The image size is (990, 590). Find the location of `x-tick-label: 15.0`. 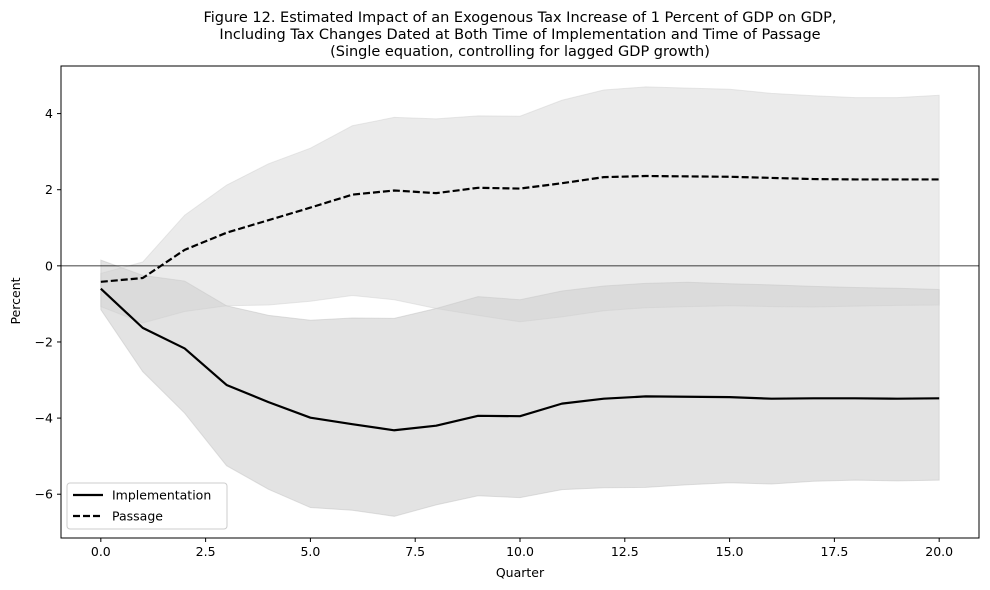

x-tick-label: 15.0 is located at coordinates (730, 551).